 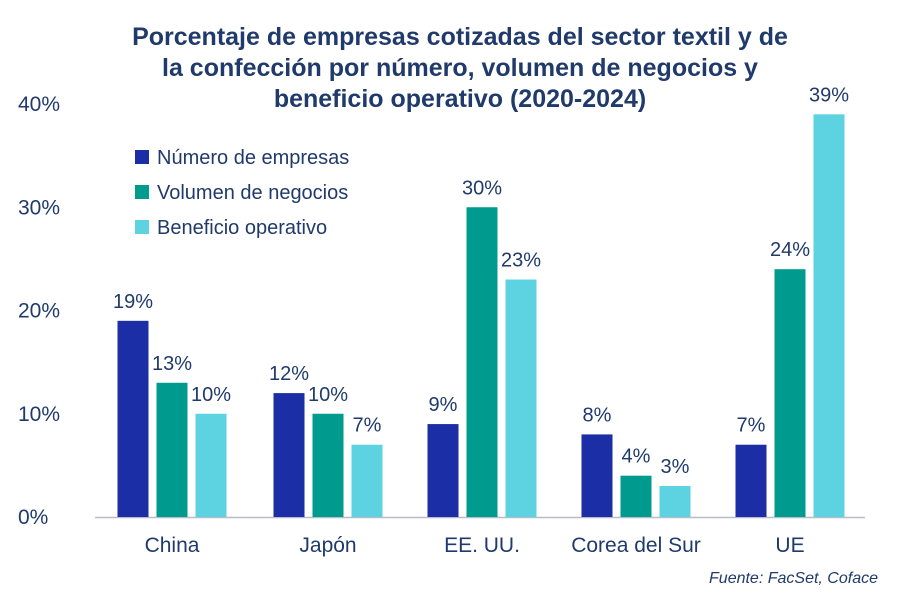 What do you see at coordinates (789, 545) in the screenshot?
I see `x-tick-label-4: UE` at bounding box center [789, 545].